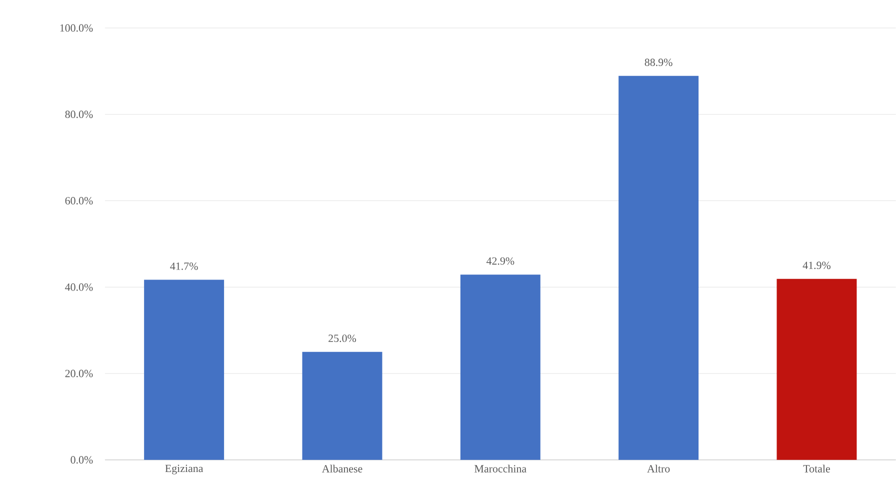  What do you see at coordinates (500, 261) in the screenshot?
I see `data-label: 42.9%` at bounding box center [500, 261].